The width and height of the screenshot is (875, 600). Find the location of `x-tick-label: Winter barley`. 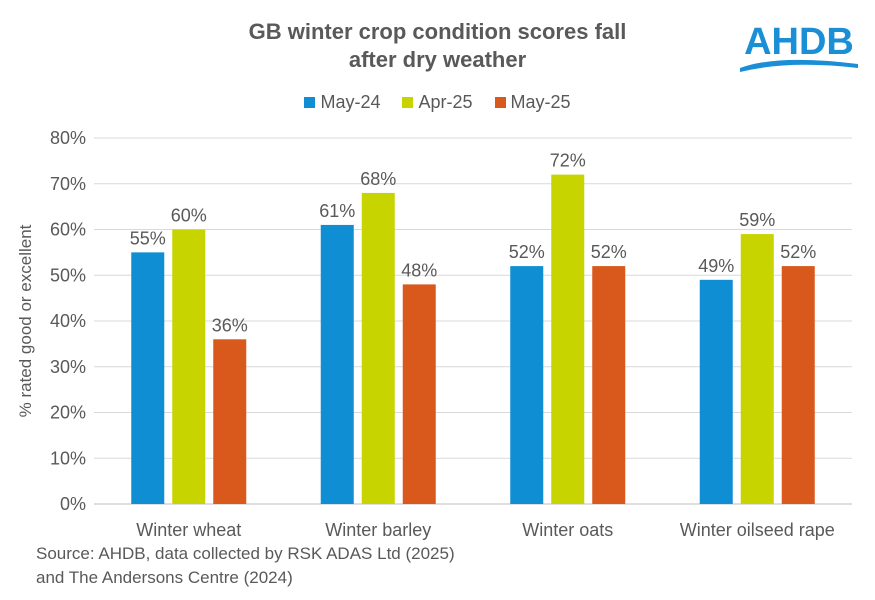

x-tick-label: Winter barley is located at coordinates (378, 530).